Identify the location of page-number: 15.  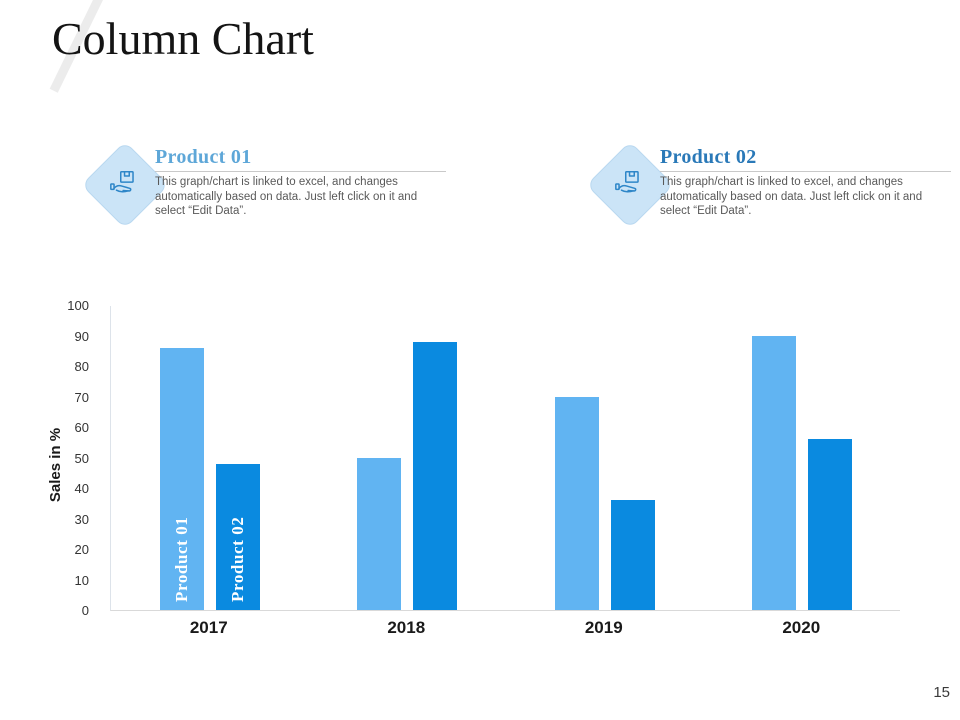
(941, 692).